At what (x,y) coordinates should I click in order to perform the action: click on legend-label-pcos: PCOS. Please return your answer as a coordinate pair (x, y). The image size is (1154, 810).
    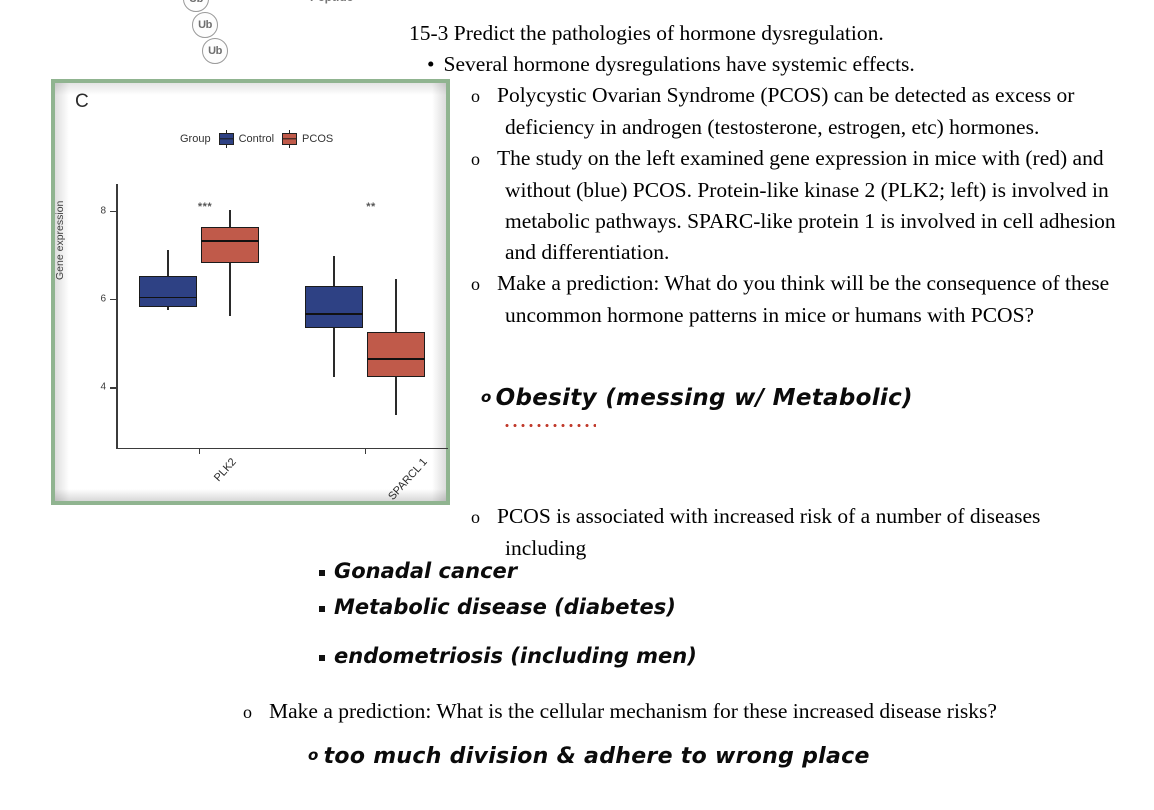
    Looking at the image, I should click on (318, 139).